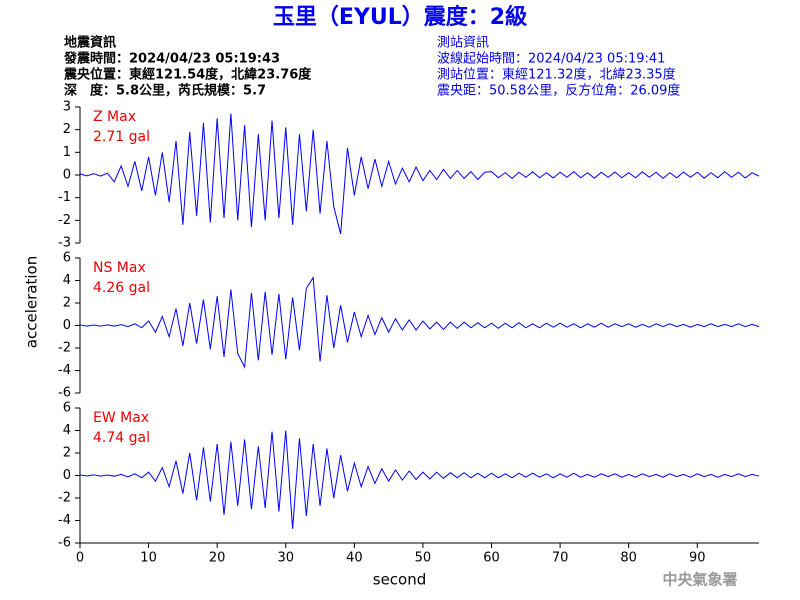  I want to click on chart-title: 玉里（EYUL）震度：2級, so click(400, 17).